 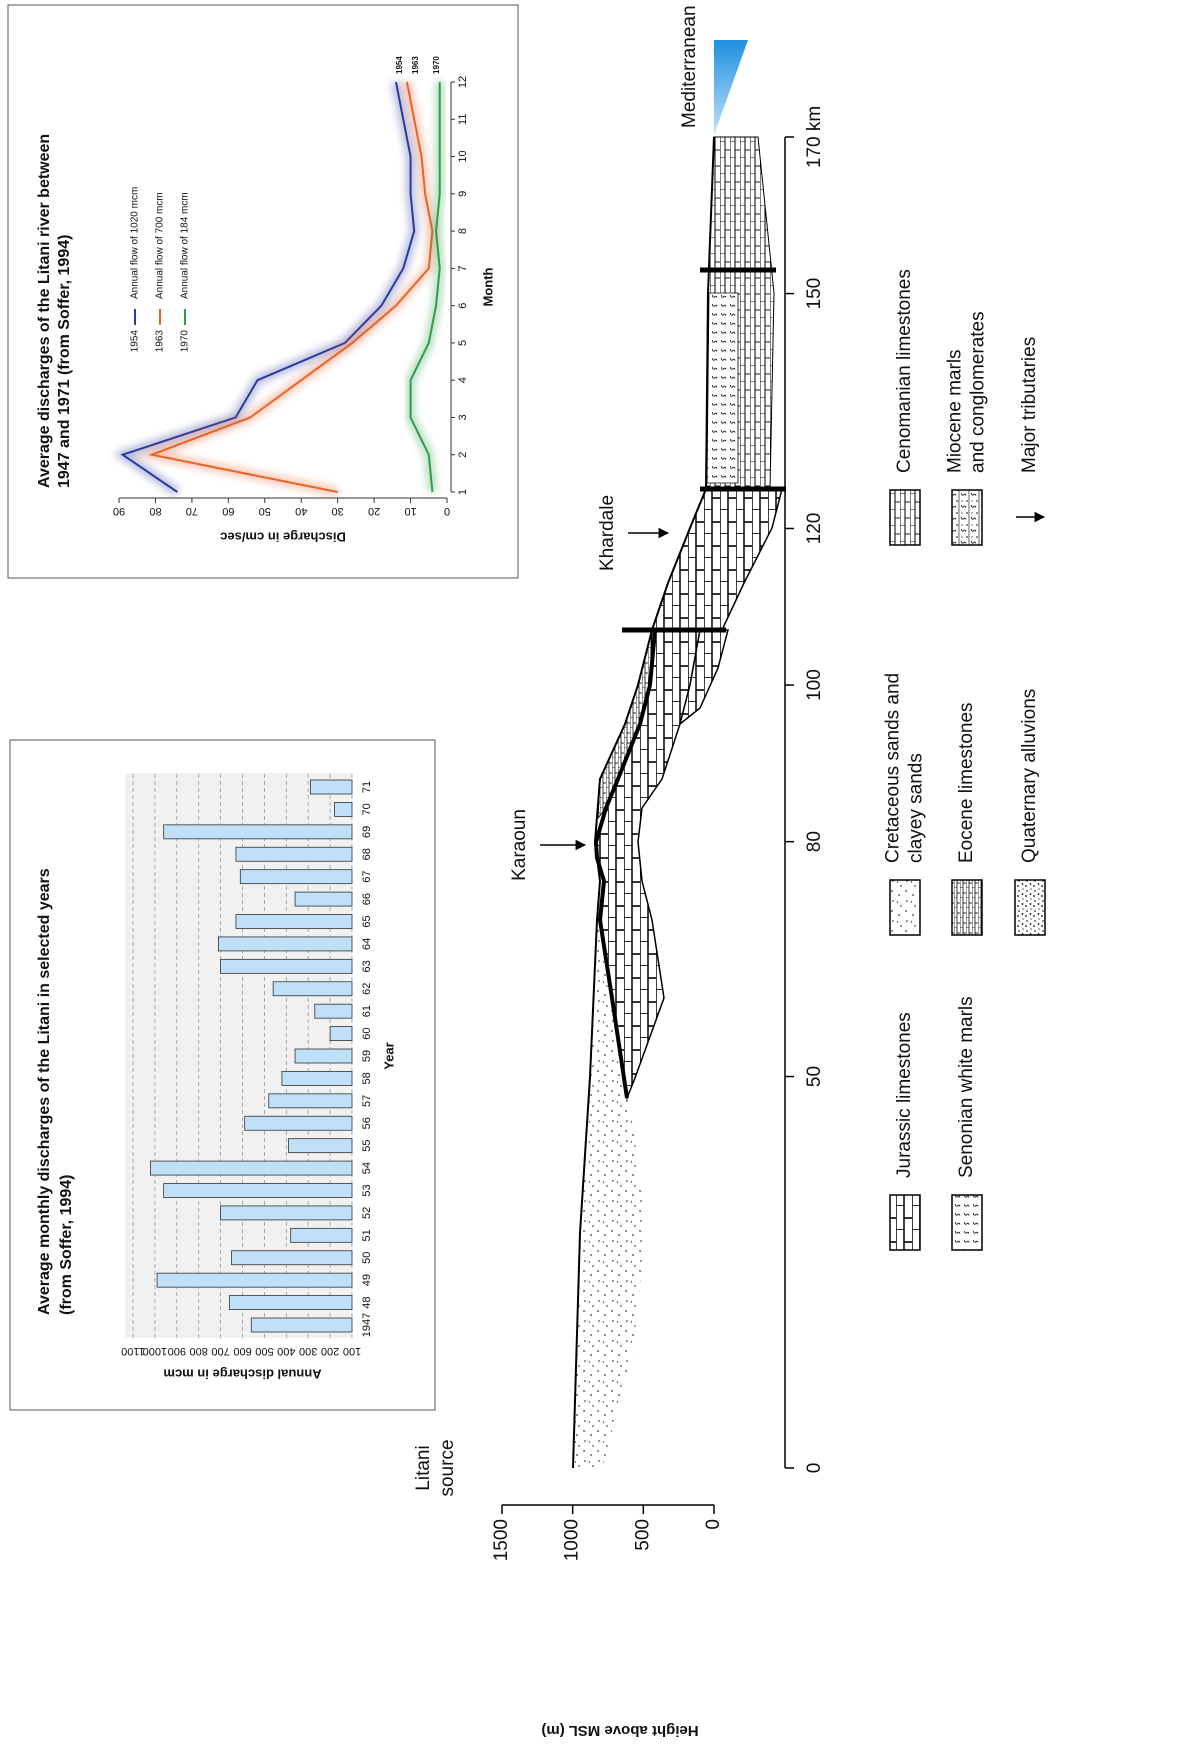 I want to click on x-tick-label: 7, so click(x=463, y=268).